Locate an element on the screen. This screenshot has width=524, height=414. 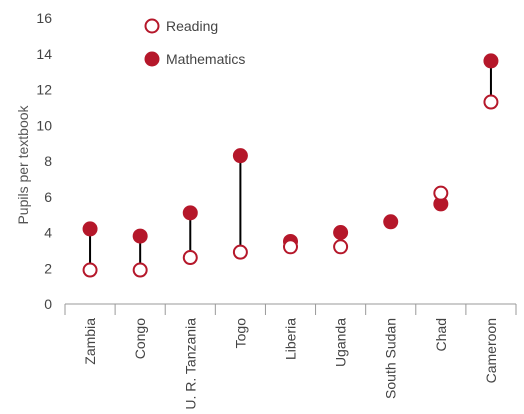
x-tick-label: Cameroon is located at coordinates (491, 350).